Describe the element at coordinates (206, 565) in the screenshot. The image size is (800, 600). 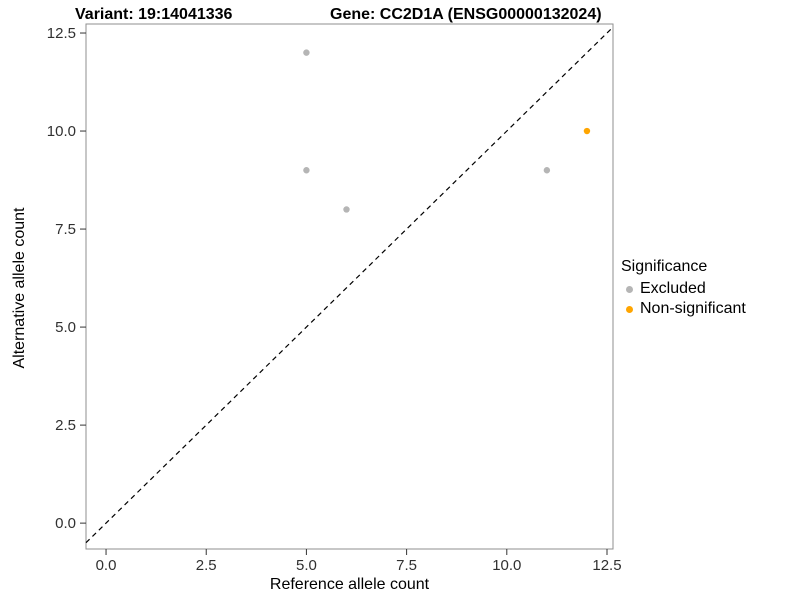
I see `x-tick-label: 2.5` at that location.